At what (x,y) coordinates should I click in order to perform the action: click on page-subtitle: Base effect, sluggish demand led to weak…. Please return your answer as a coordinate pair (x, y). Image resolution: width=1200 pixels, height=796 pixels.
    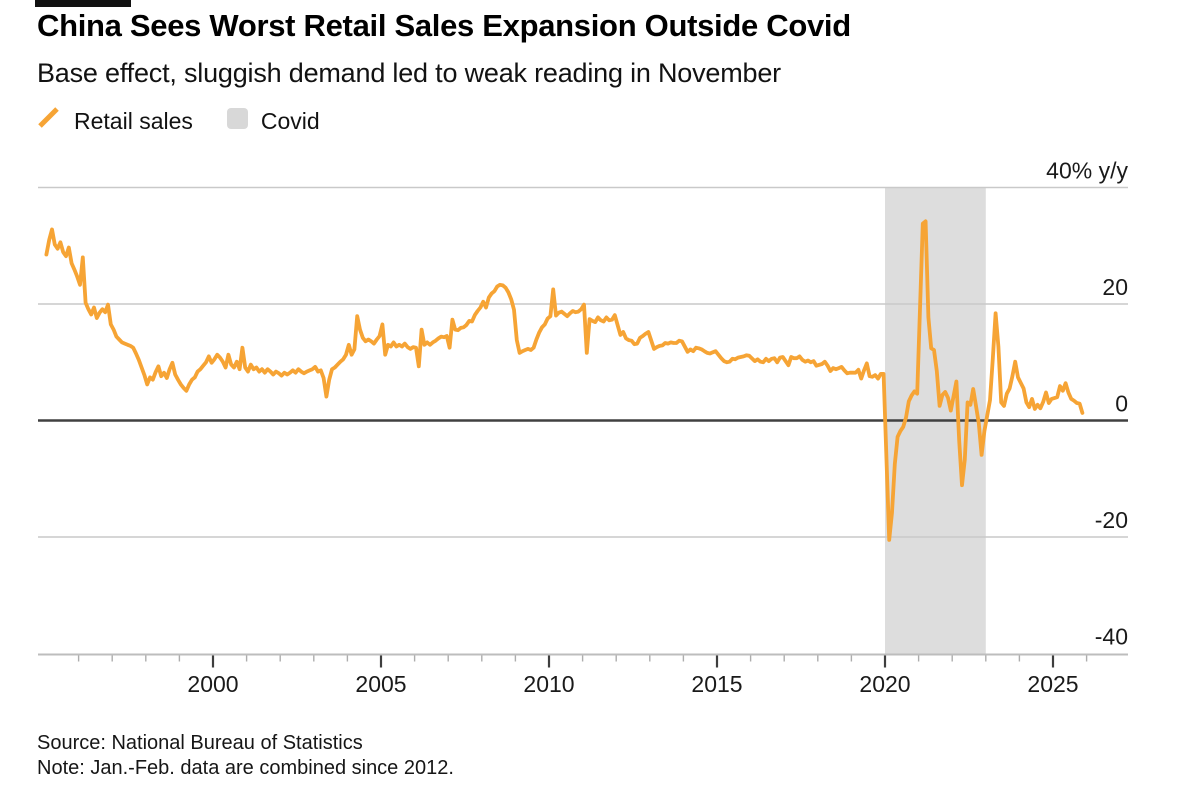
    Looking at the image, I should click on (409, 73).